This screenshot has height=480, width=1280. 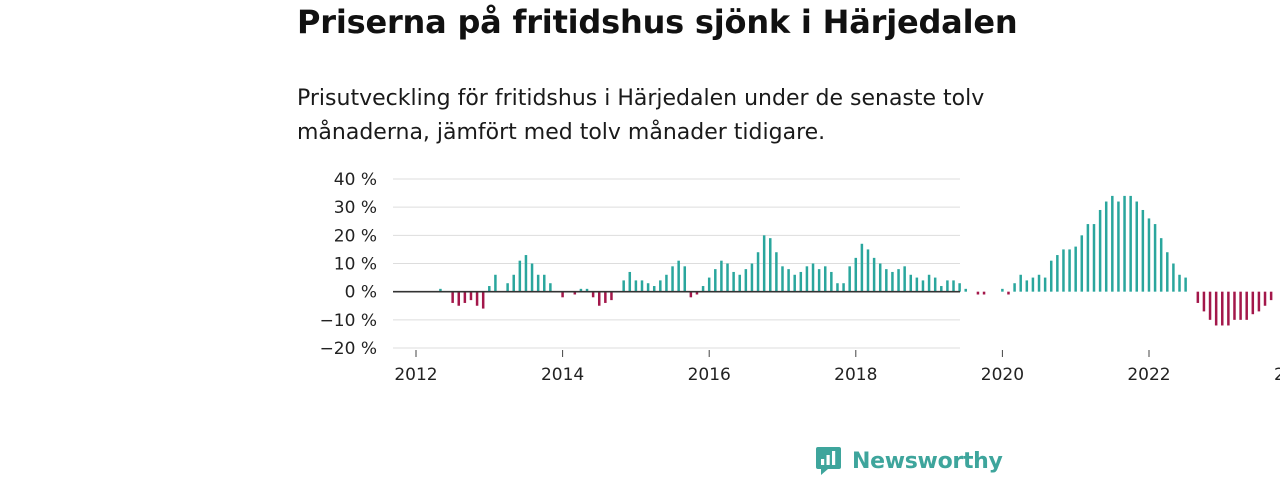 What do you see at coordinates (348, 349) in the screenshot?
I see `y-tick-label: −20 %` at bounding box center [348, 349].